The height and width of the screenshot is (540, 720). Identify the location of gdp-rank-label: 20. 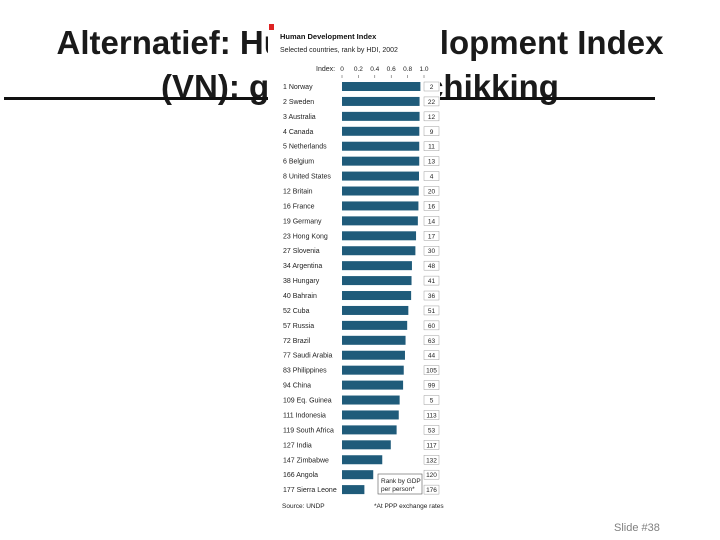
(432, 192).